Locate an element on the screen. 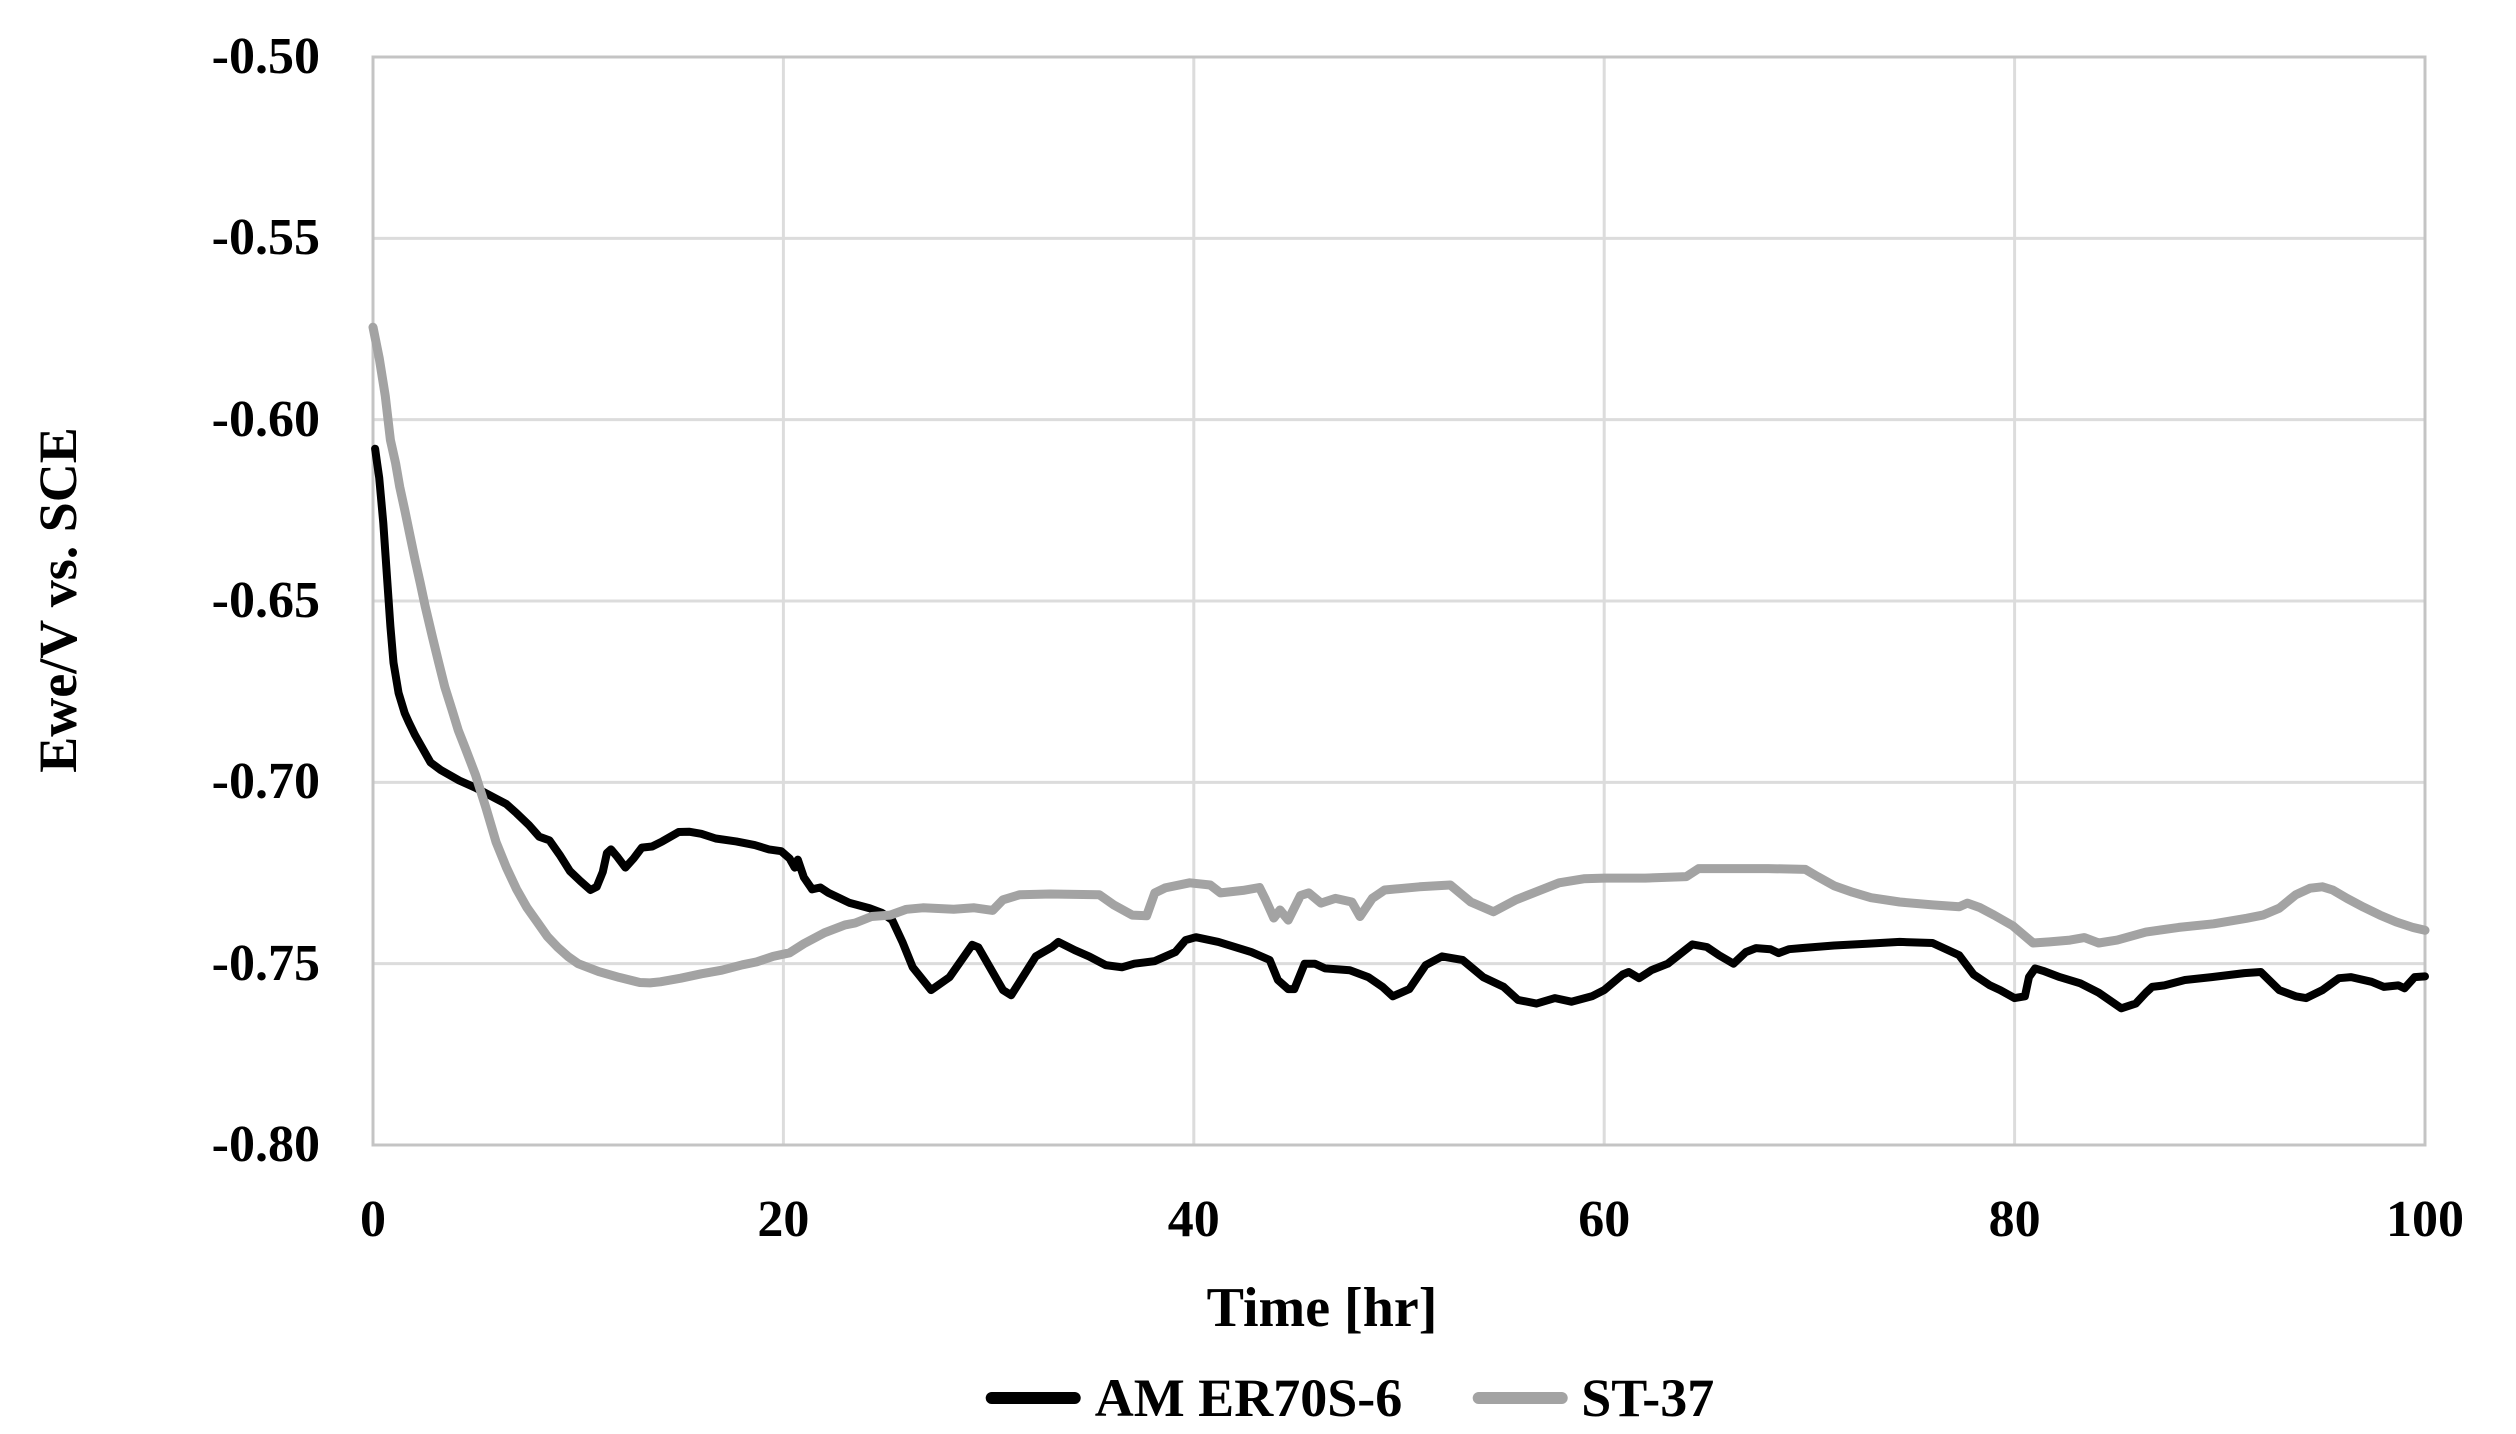  x-tick-label: 60 is located at coordinates (1604, 1219).